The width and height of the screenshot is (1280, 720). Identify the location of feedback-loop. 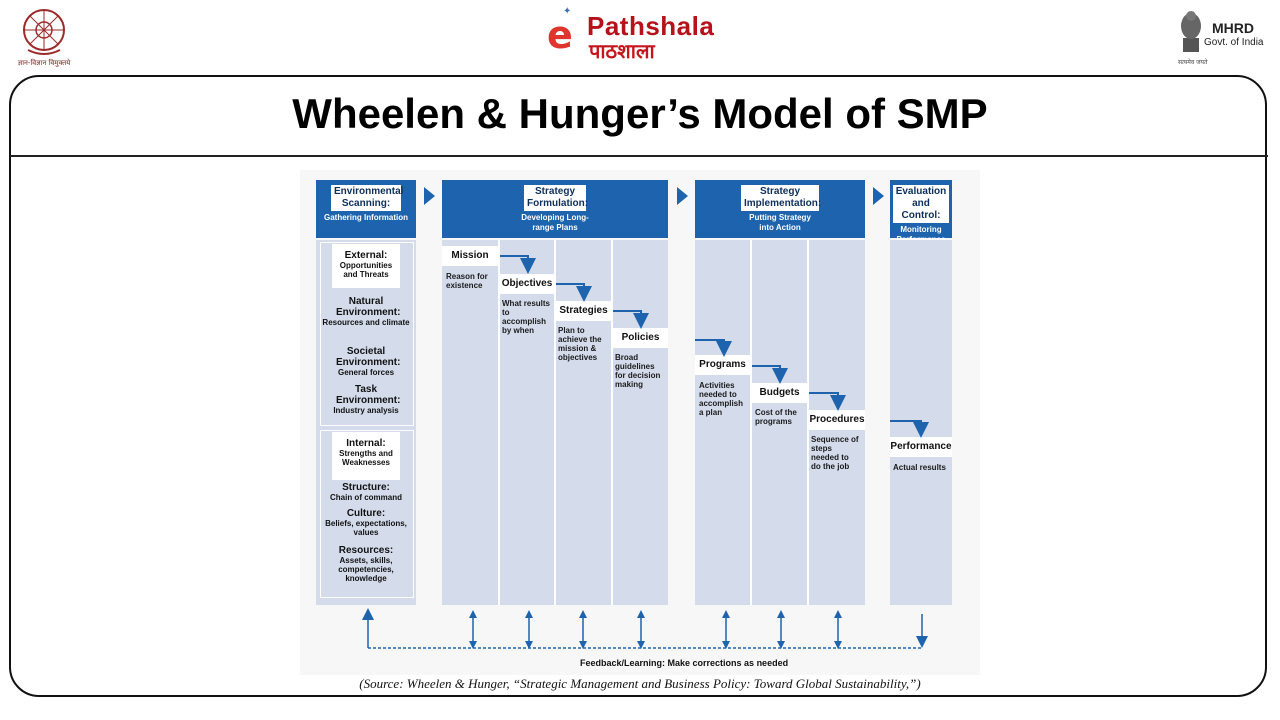
(645, 628).